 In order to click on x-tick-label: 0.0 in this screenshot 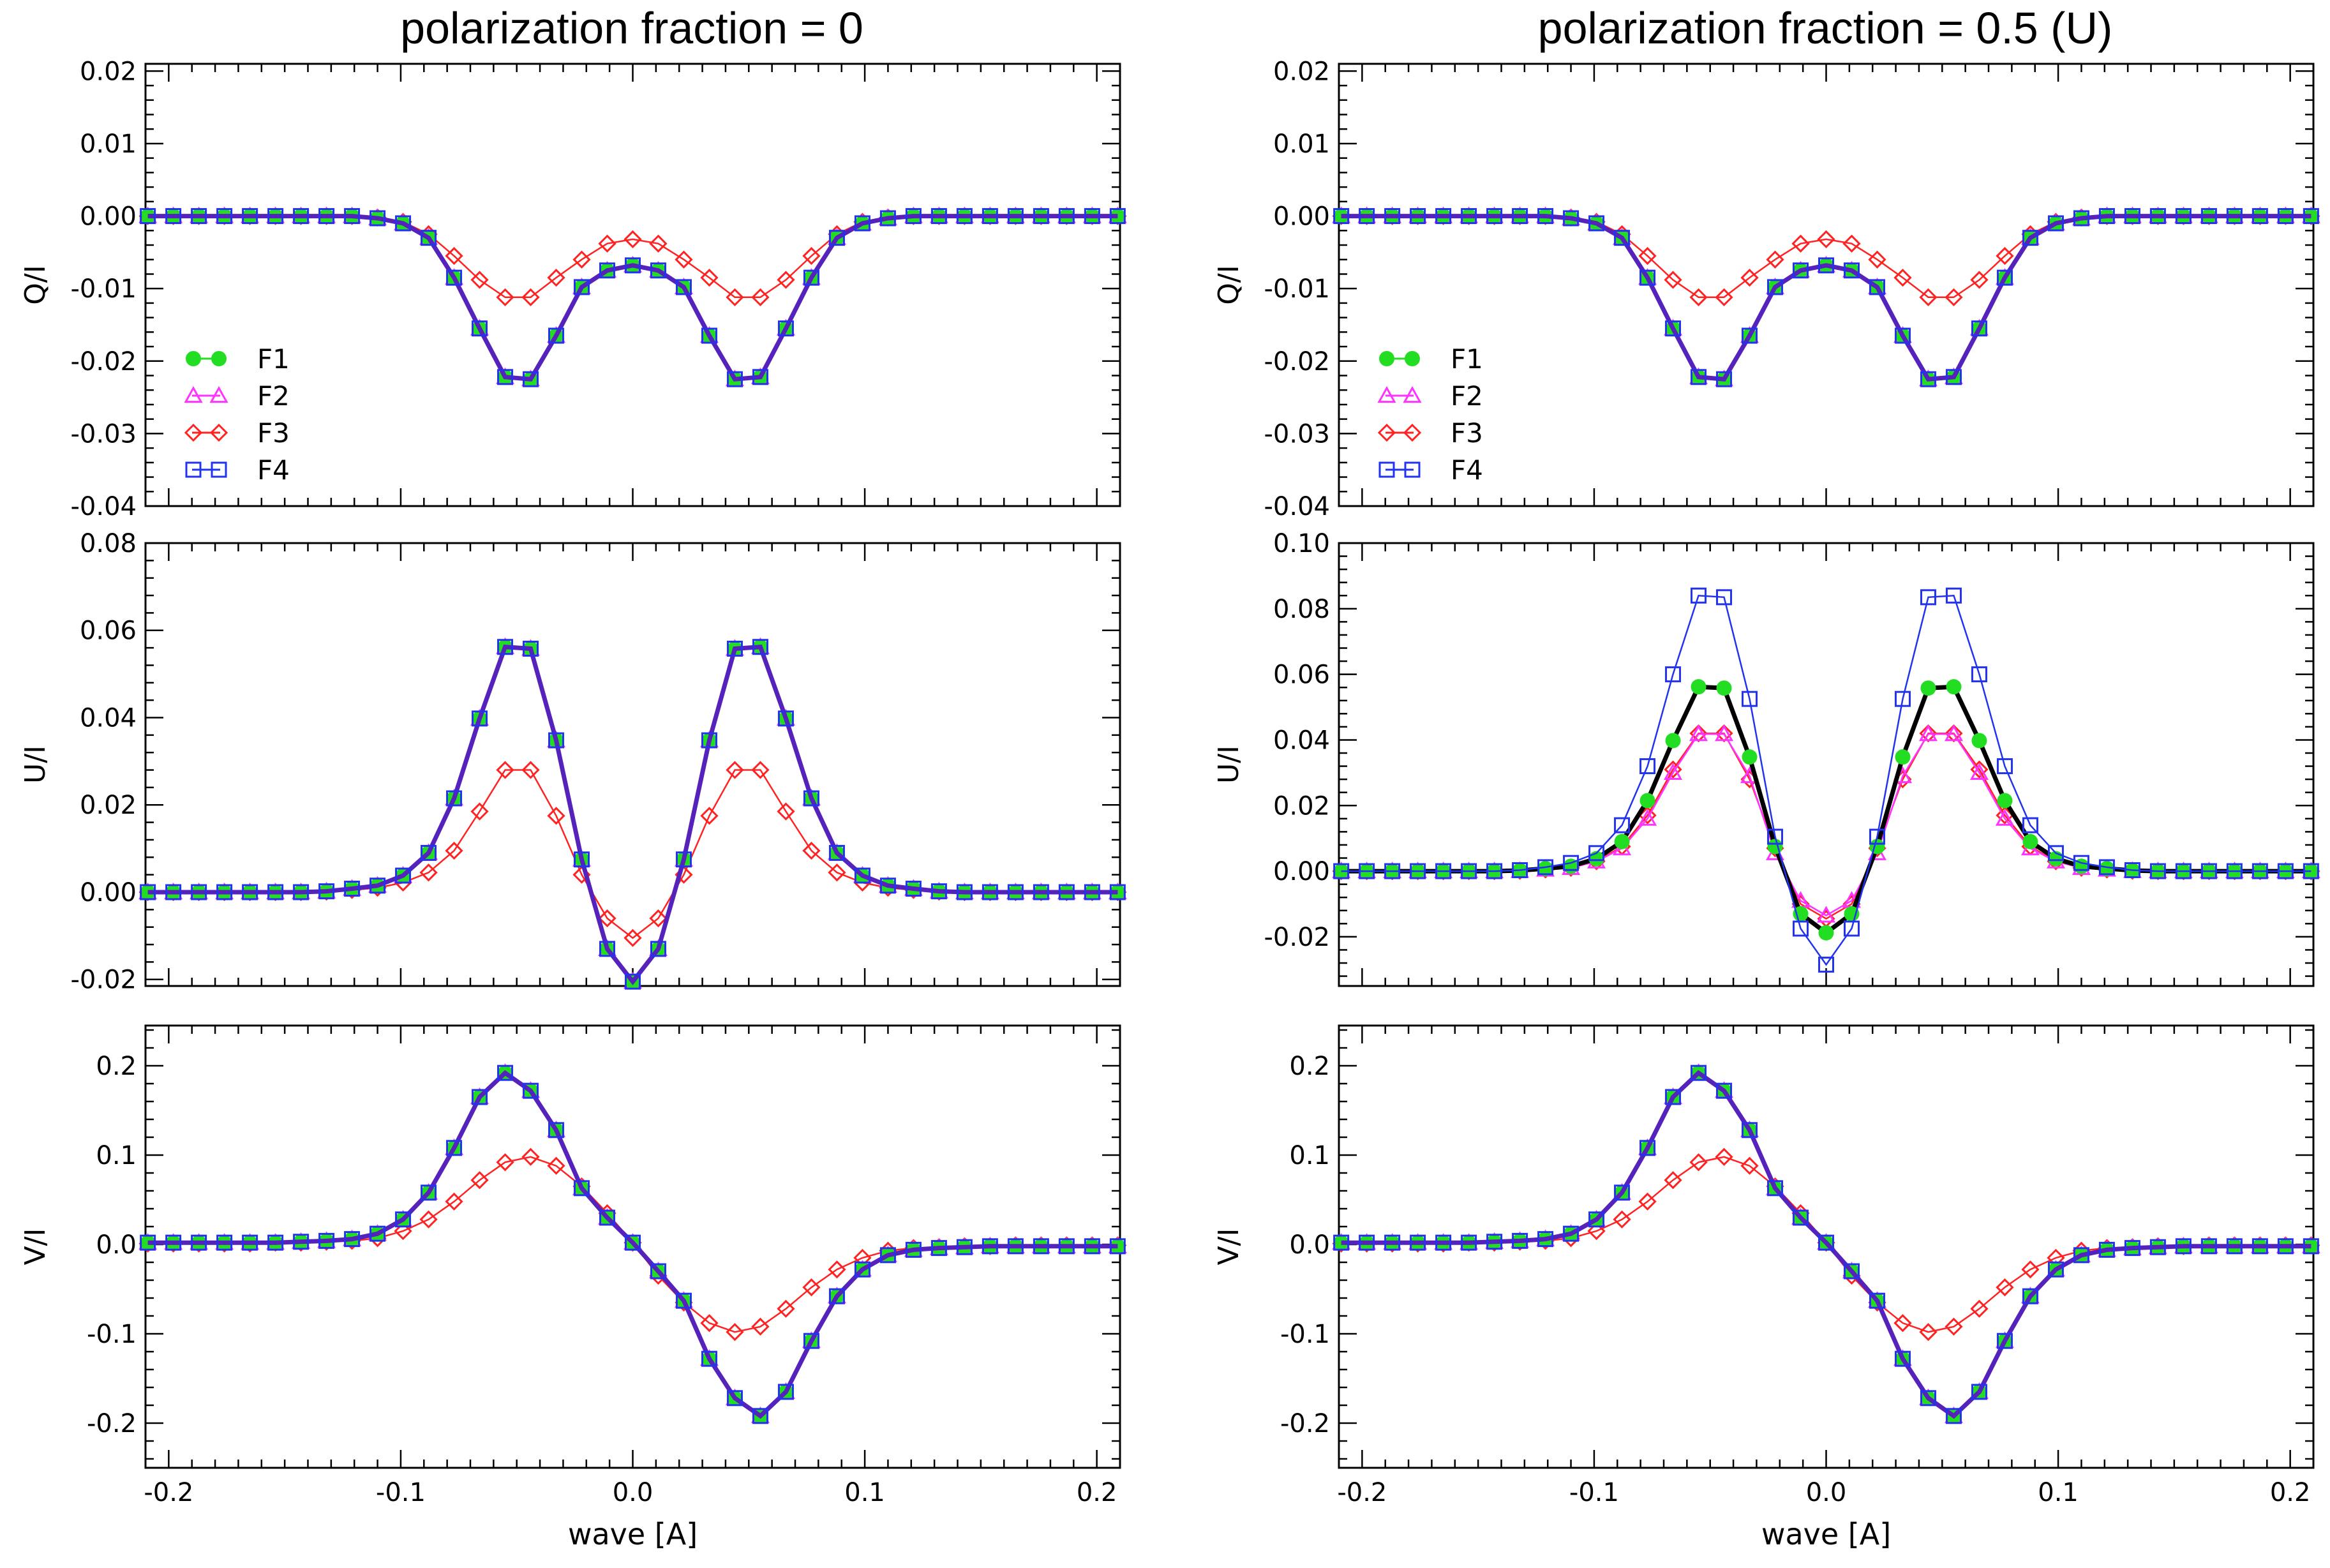, I will do `click(1826, 1492)`.